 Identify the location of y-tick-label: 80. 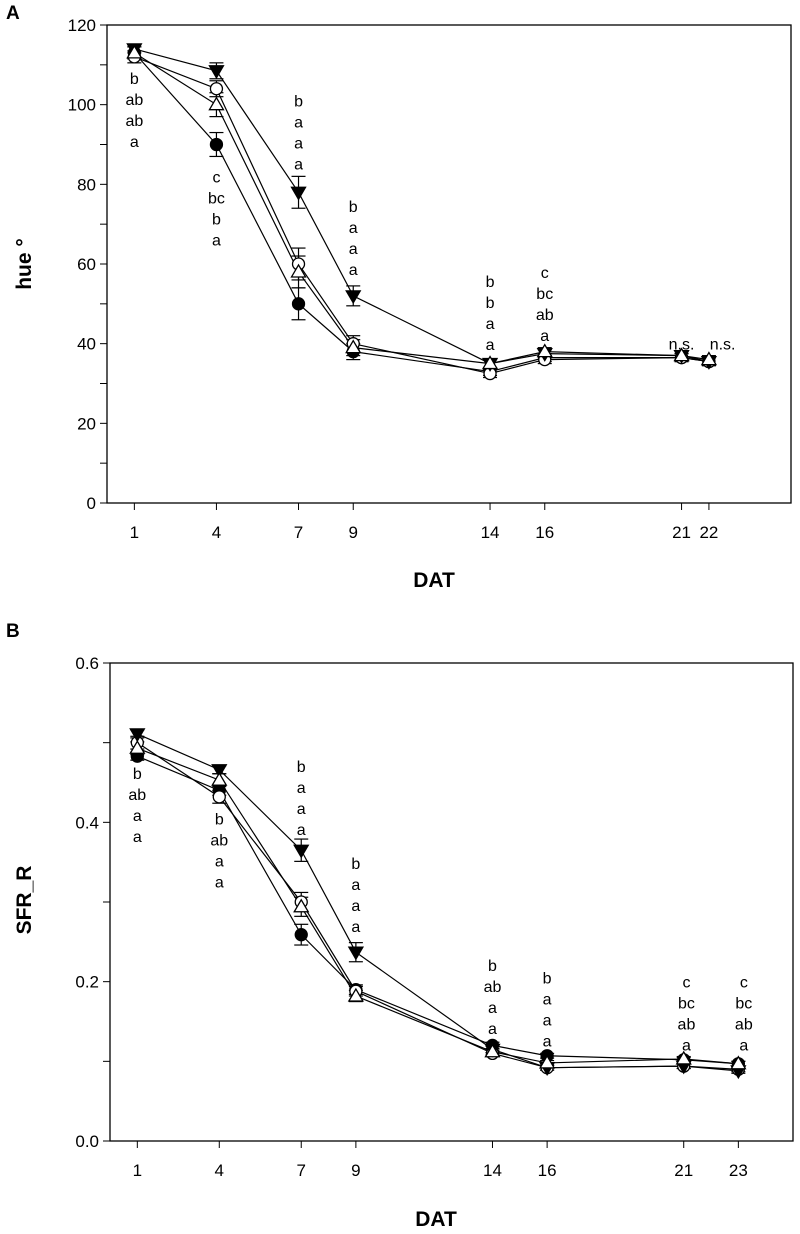
(86, 184).